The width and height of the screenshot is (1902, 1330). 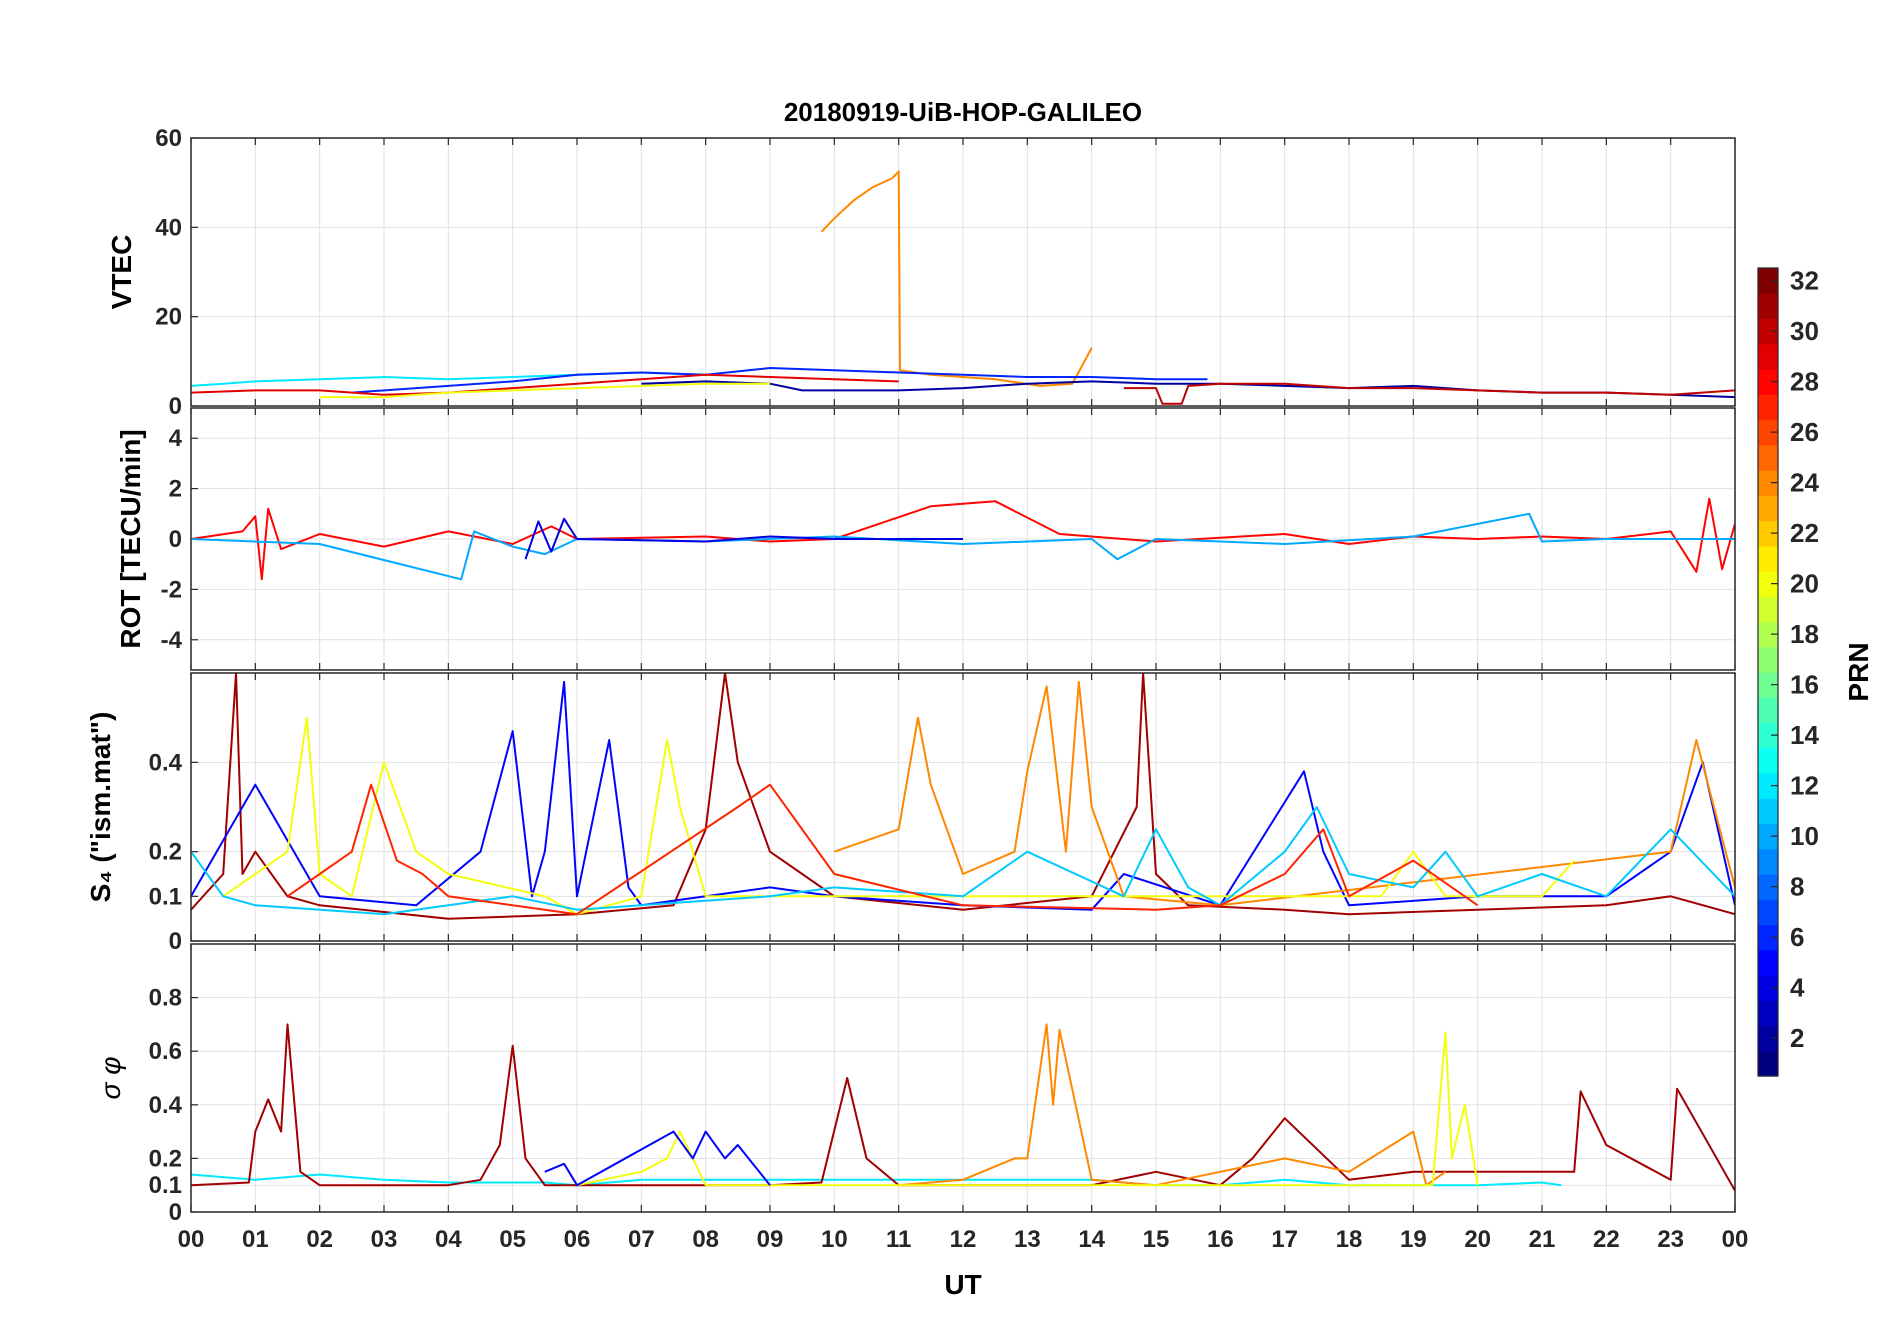 What do you see at coordinates (1797, 887) in the screenshot?
I see `colorbar-tick-label: 8` at bounding box center [1797, 887].